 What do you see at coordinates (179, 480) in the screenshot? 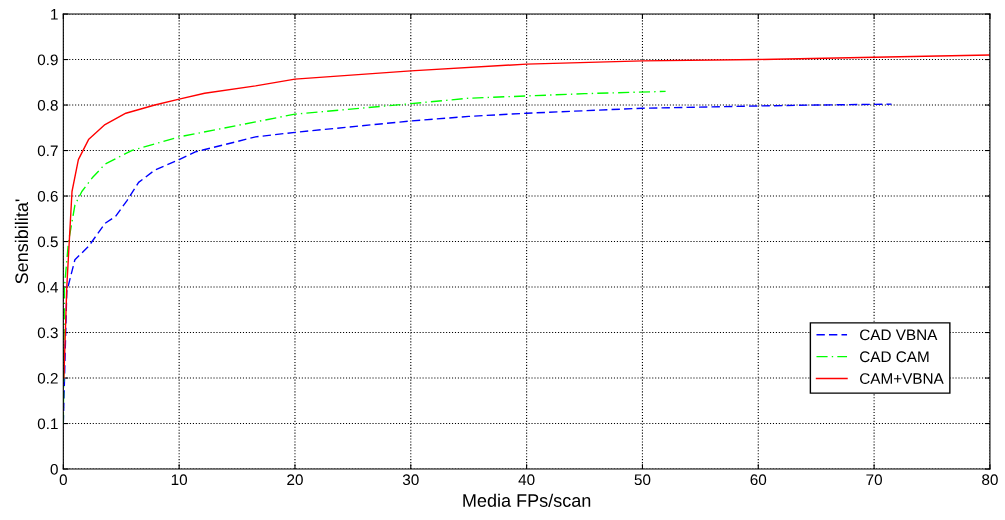
I see `x-tick-label: 10` at bounding box center [179, 480].